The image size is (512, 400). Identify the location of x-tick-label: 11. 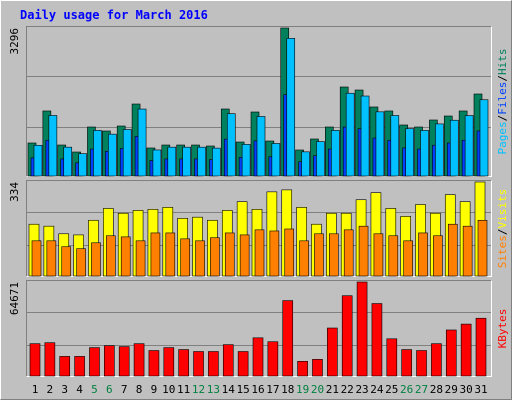
(183, 389).